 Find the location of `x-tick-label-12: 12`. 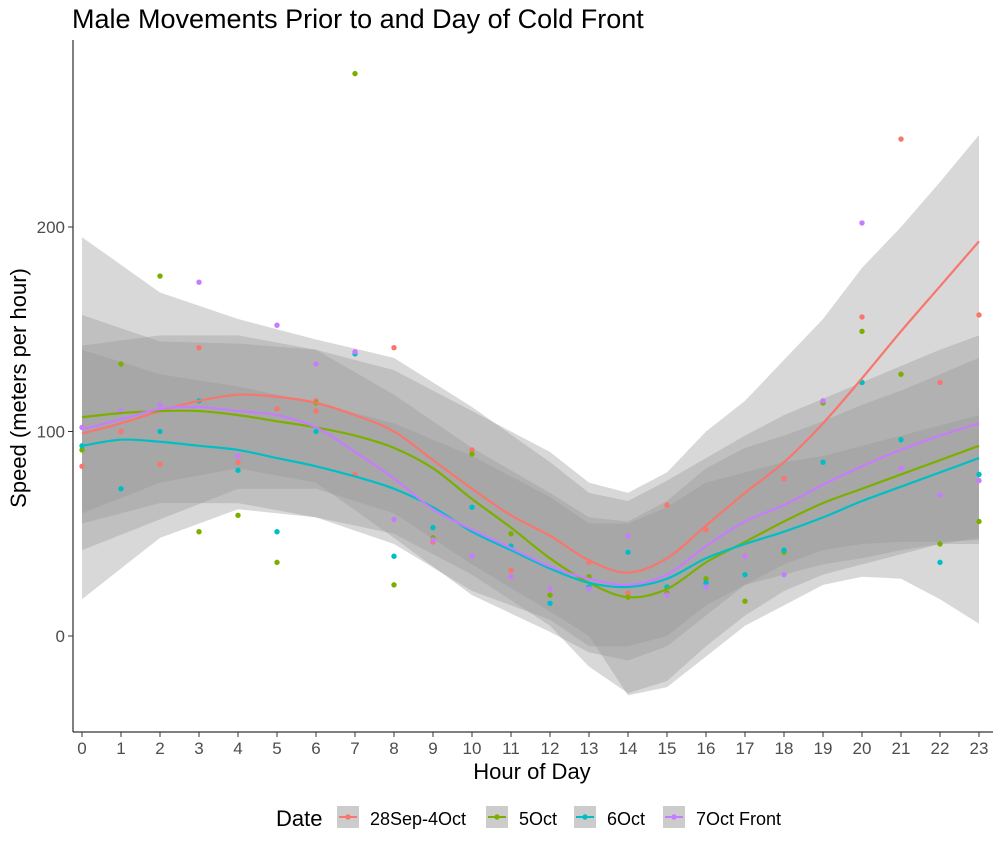

x-tick-label-12: 12 is located at coordinates (550, 748).